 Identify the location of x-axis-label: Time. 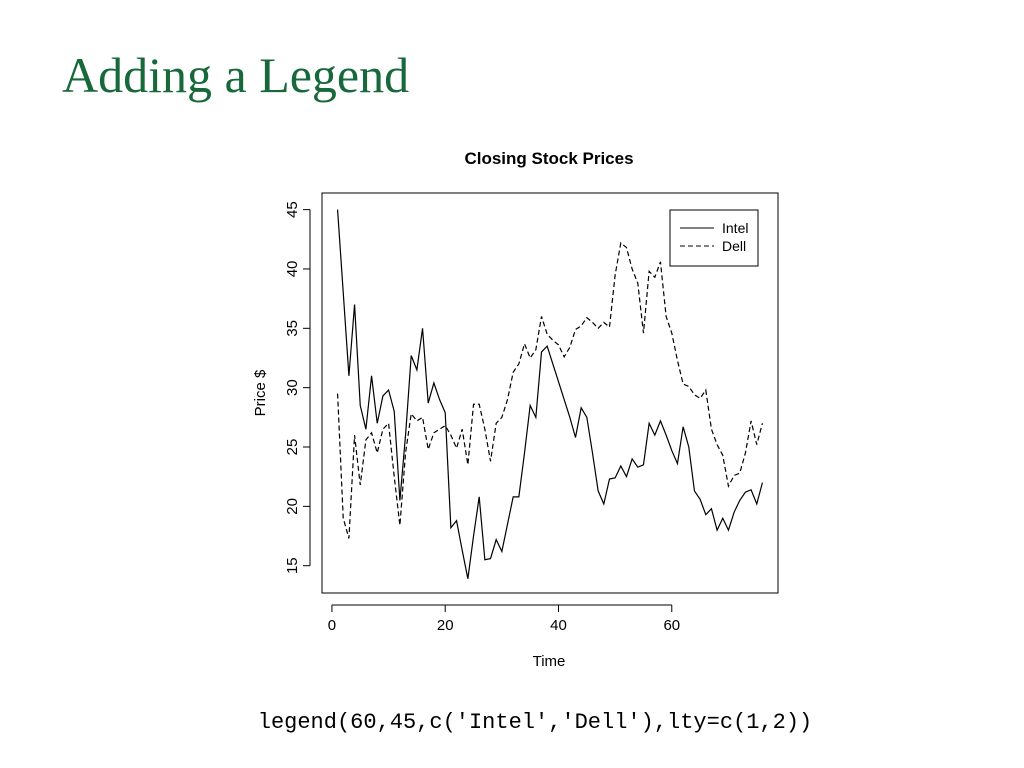
(549, 661).